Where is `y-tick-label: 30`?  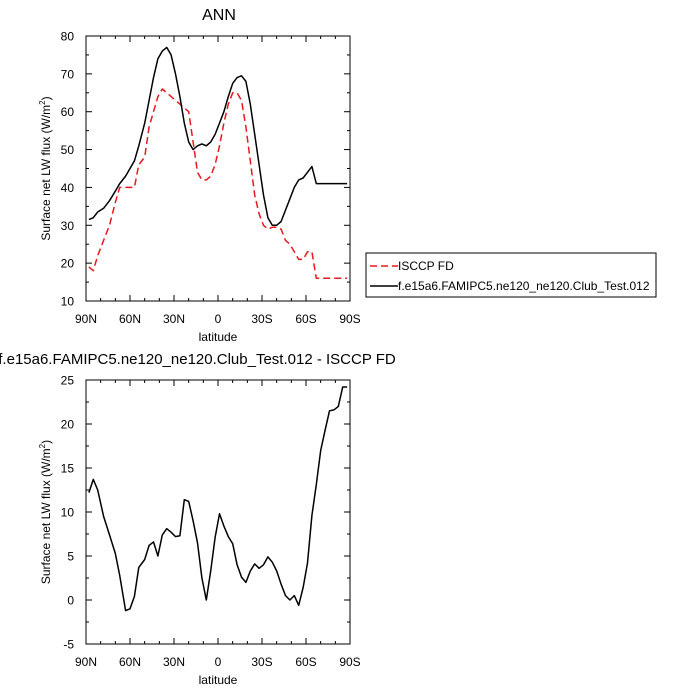 y-tick-label: 30 is located at coordinates (68, 226).